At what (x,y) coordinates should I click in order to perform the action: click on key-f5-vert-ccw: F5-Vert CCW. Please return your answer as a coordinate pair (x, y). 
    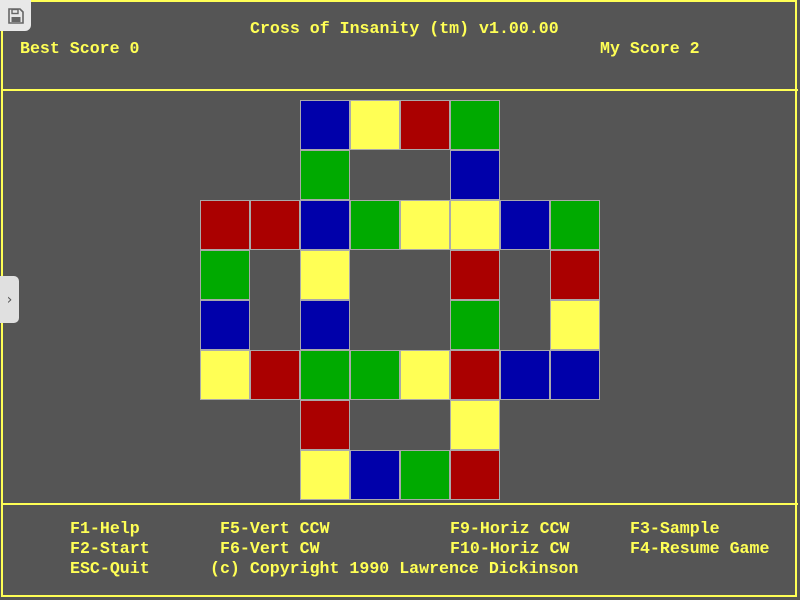
    Looking at the image, I should click on (275, 528).